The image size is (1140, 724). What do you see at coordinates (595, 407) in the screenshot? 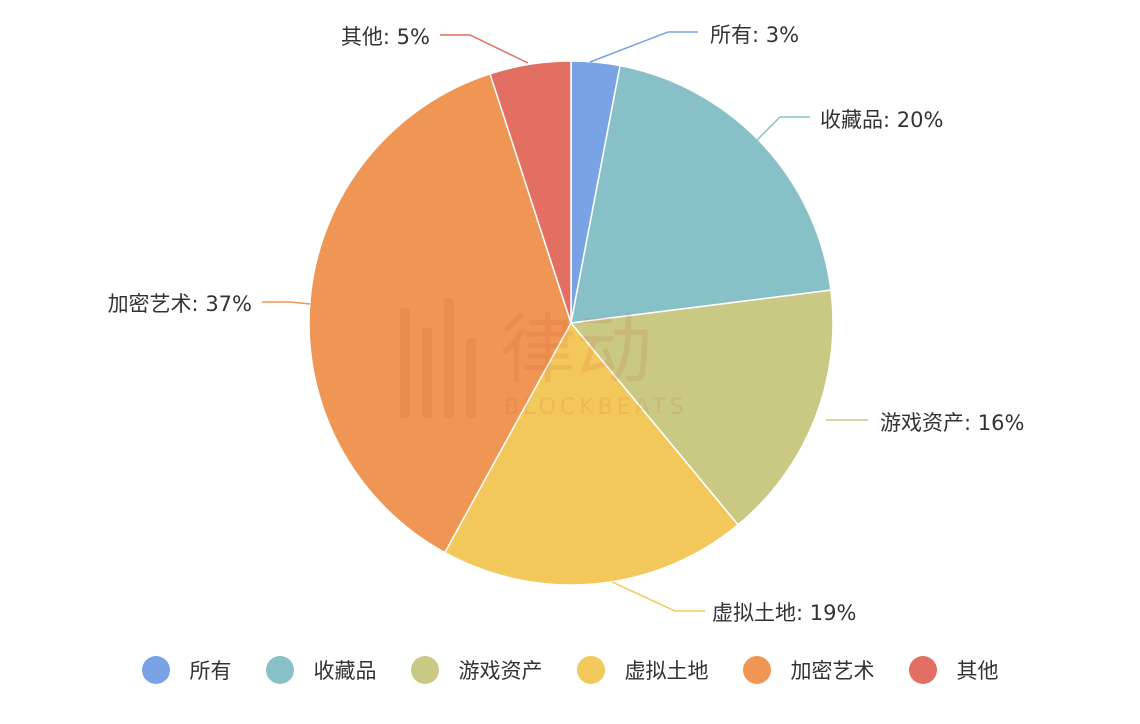
I see `svg-text: BLOCKBEATS` at bounding box center [595, 407].